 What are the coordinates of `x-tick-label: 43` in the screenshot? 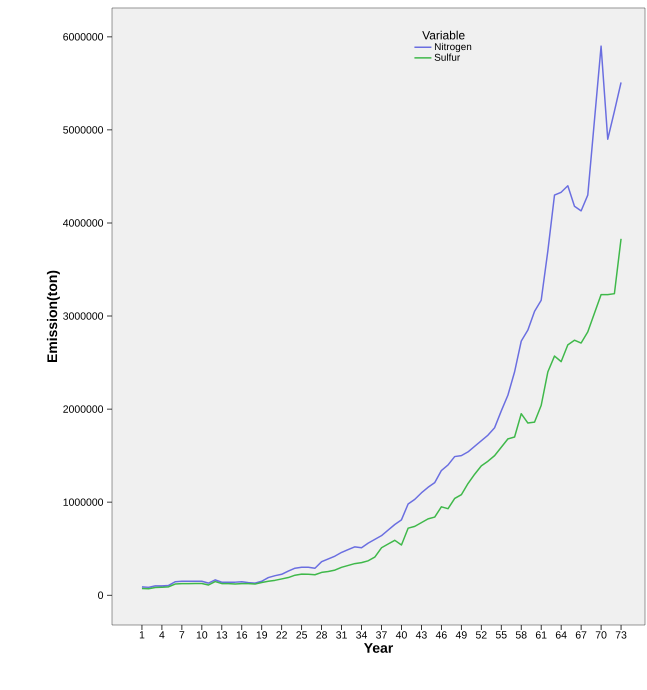 It's located at (421, 635).